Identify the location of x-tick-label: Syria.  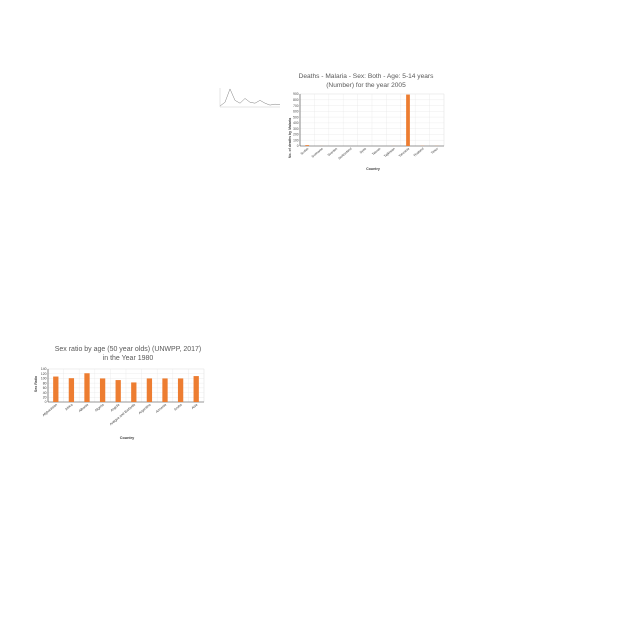
(363, 151).